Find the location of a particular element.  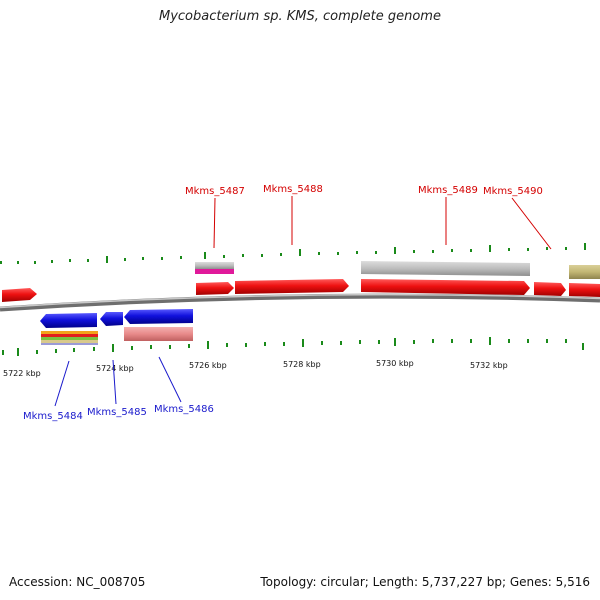

genome-backbone-highlight is located at coordinates (300, 301).